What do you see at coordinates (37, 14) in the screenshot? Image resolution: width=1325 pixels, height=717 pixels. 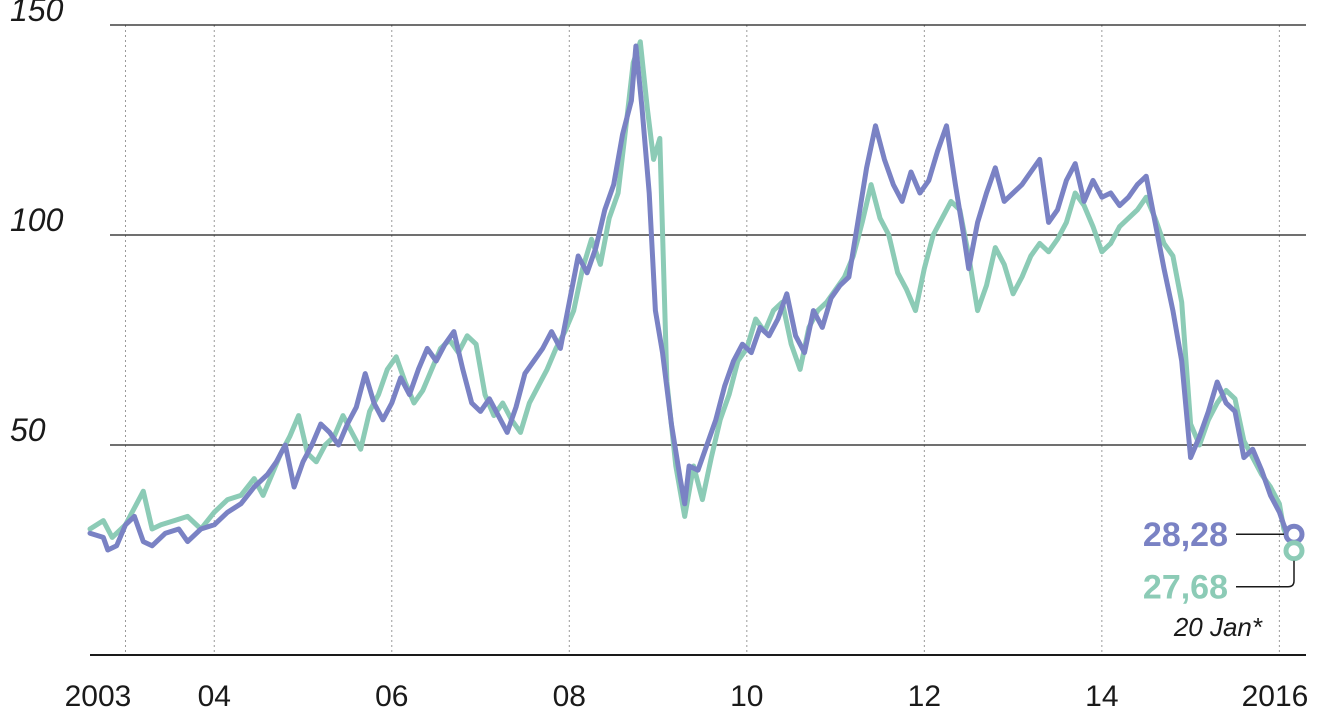 I see `y-tick-label: 150` at bounding box center [37, 14].